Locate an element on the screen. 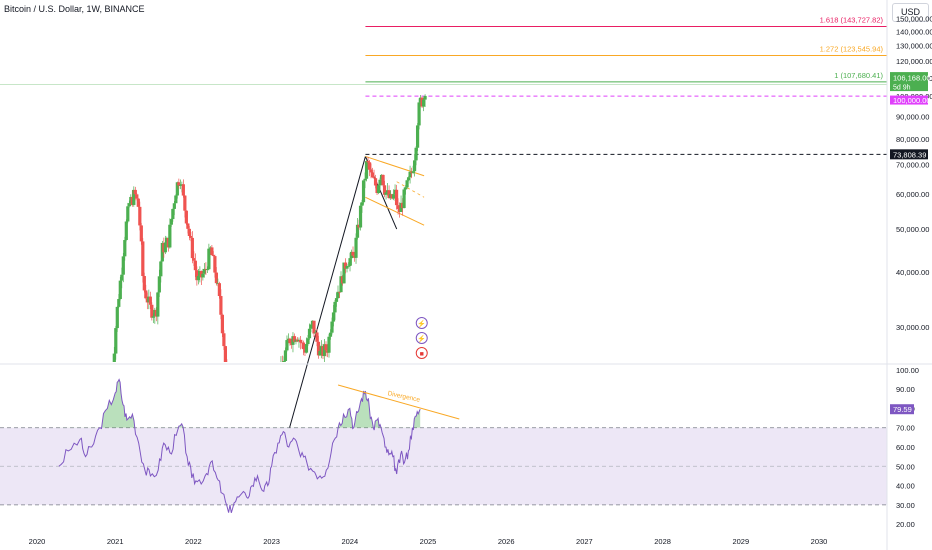  fib-level-label: 1 (107,680.41) is located at coordinates (858, 75).